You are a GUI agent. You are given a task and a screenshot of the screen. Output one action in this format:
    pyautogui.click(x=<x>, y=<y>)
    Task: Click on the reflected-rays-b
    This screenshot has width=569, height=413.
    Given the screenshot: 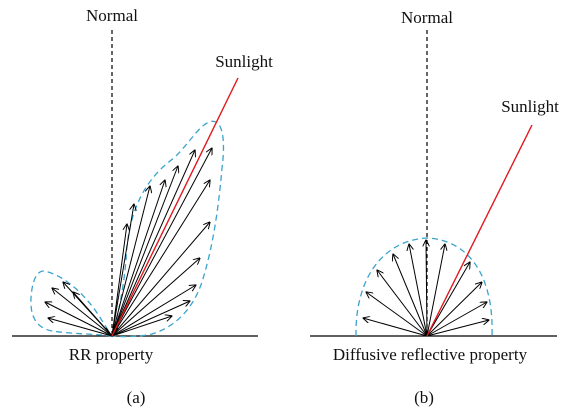 What is the action you would take?
    pyautogui.click(x=426, y=288)
    